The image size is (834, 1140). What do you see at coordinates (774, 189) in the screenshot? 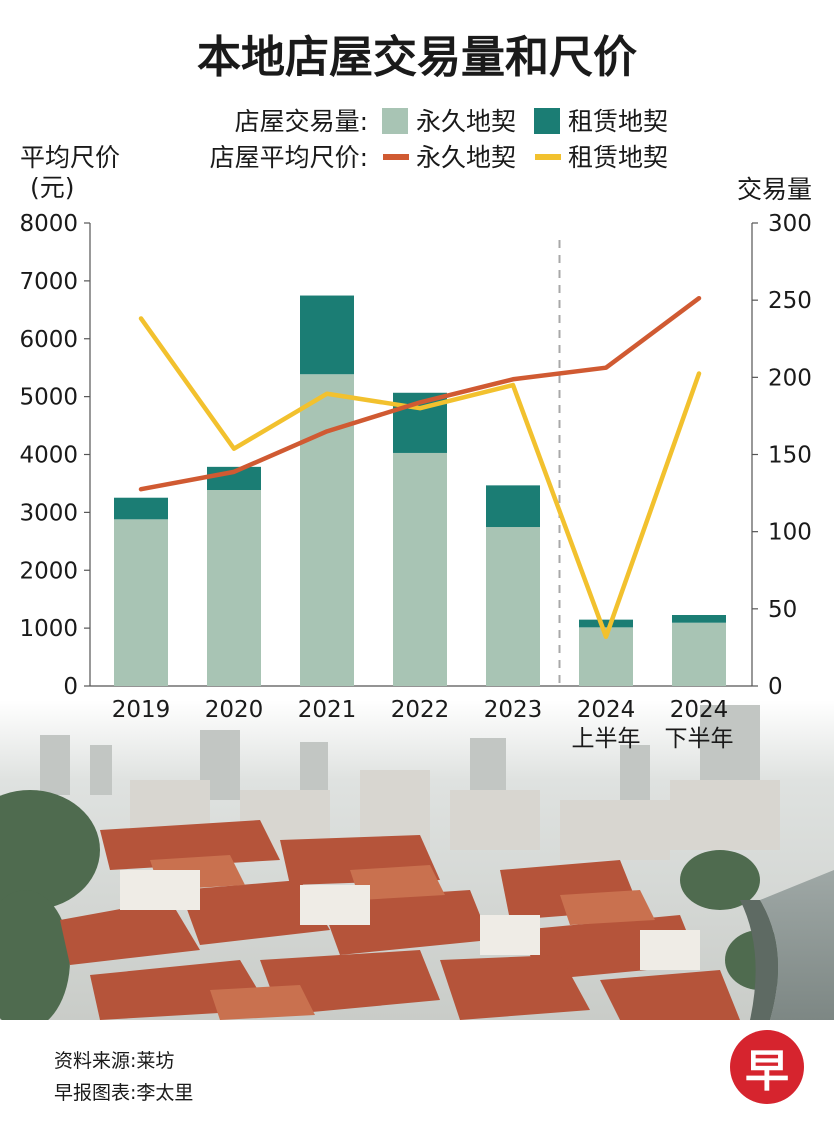
I see `right-axis-title: 交易量` at bounding box center [774, 189].